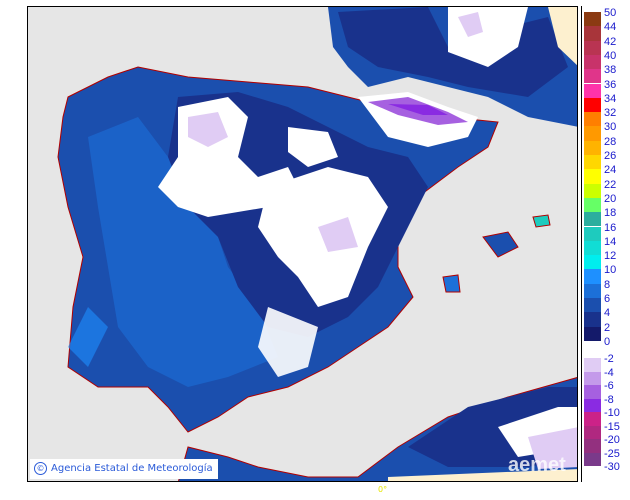 Image resolution: width=630 pixels, height=500 pixels. I want to click on legend-label: -2, so click(609, 359).